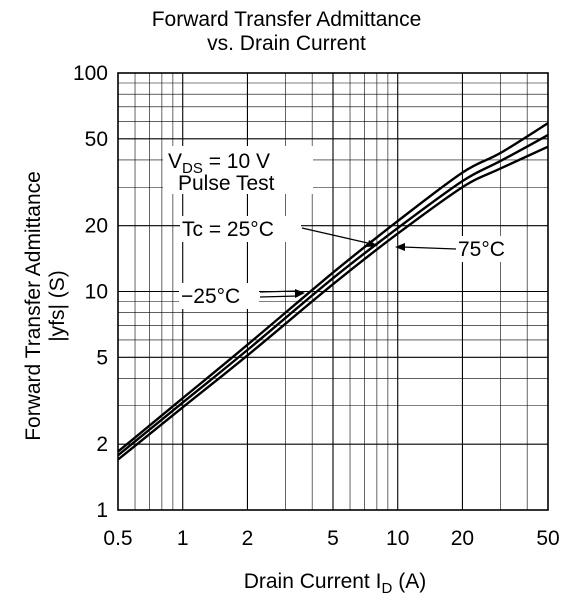 Image resolution: width=573 pixels, height=601 pixels. I want to click on arrow-75c, so click(400, 247).